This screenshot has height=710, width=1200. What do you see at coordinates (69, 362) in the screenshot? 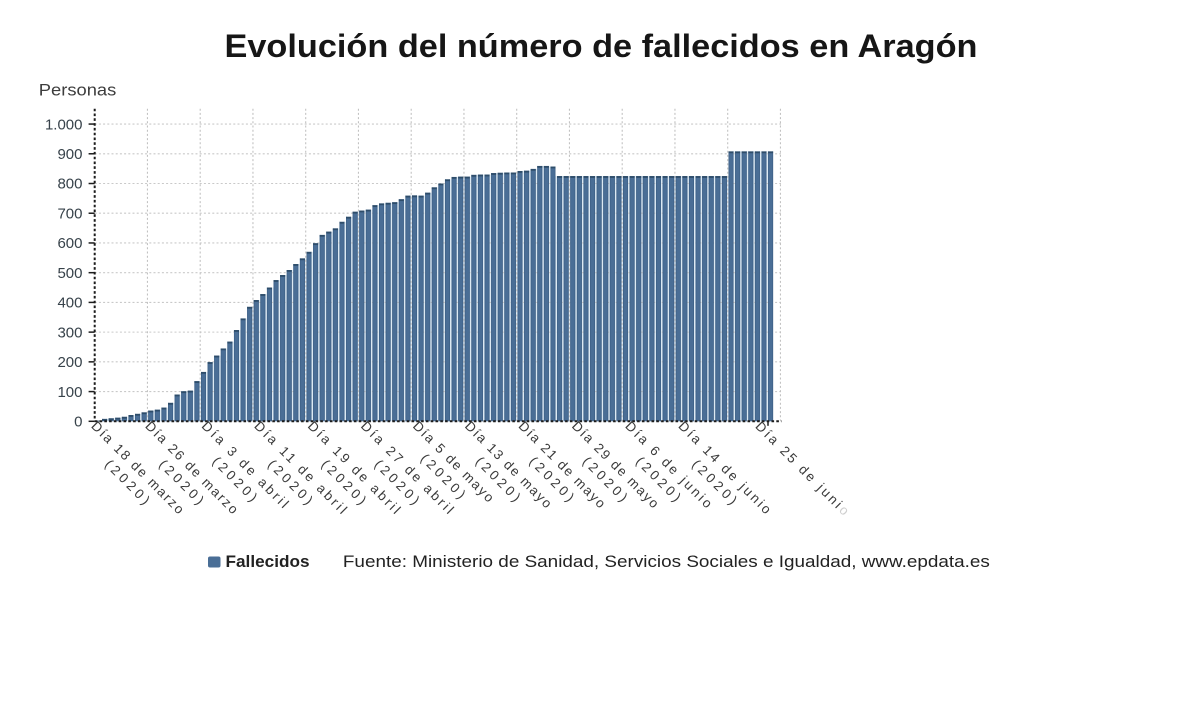
I see `svg-text: 200` at bounding box center [69, 362].